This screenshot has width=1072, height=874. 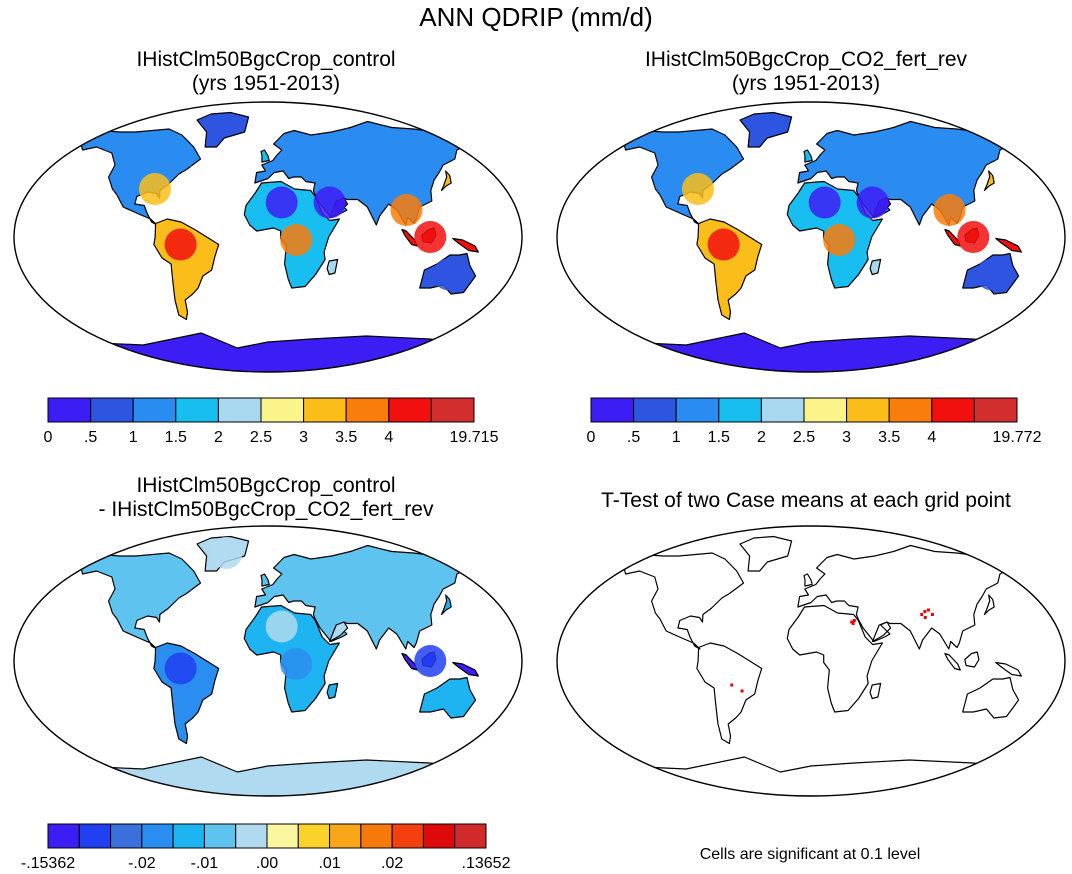 What do you see at coordinates (267, 863) in the screenshot?
I see `colorbar-tick-label: .00` at bounding box center [267, 863].